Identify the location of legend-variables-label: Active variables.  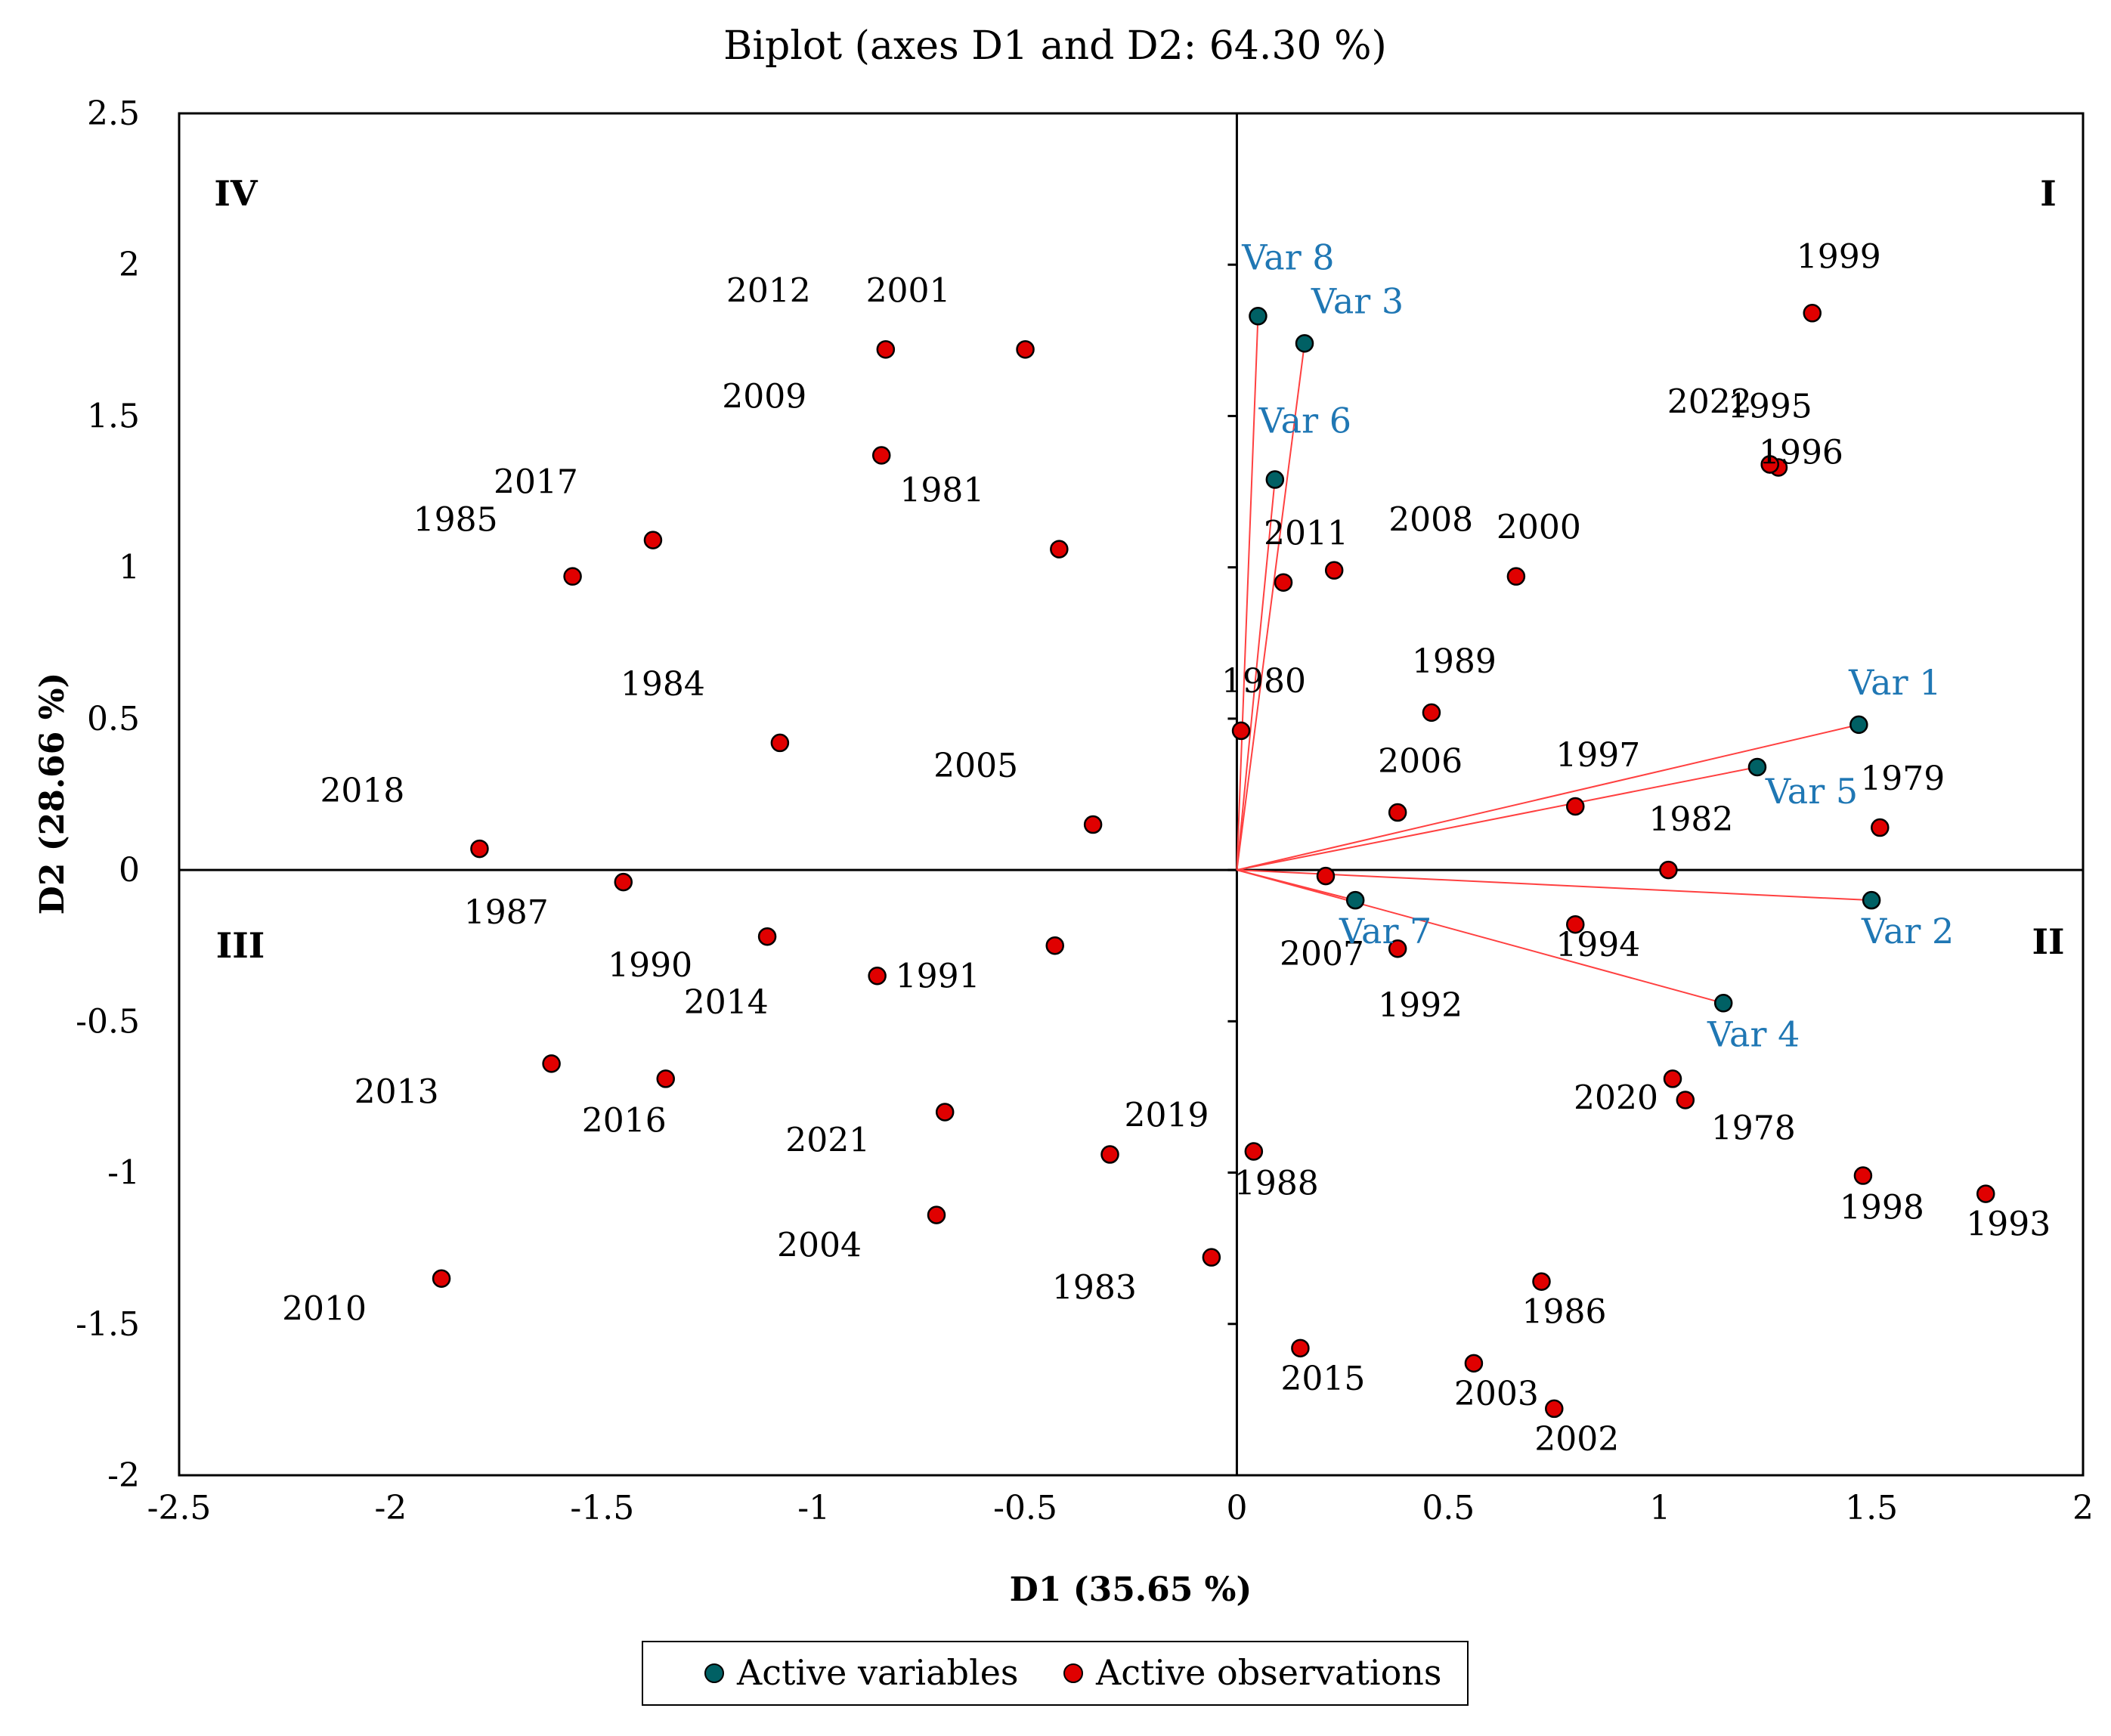
(877, 1672).